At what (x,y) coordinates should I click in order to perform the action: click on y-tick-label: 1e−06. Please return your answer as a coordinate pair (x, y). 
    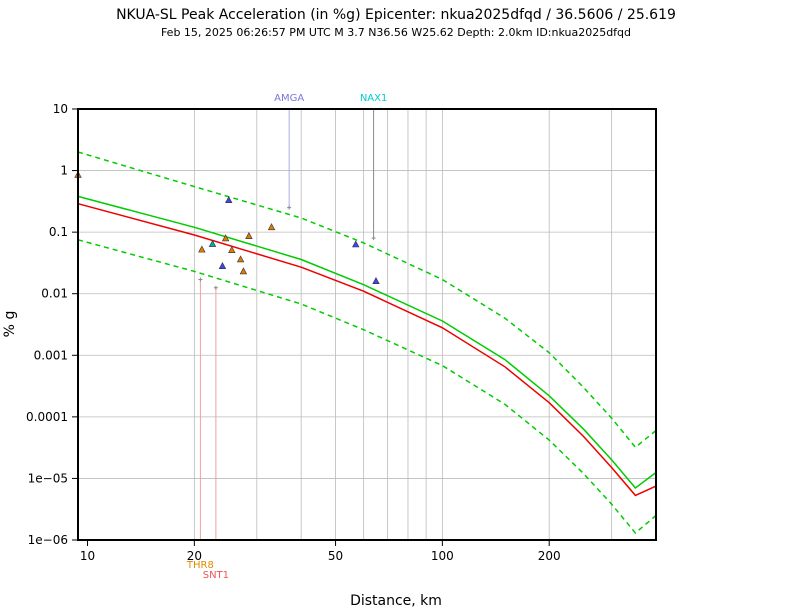
    Looking at the image, I should click on (48, 540).